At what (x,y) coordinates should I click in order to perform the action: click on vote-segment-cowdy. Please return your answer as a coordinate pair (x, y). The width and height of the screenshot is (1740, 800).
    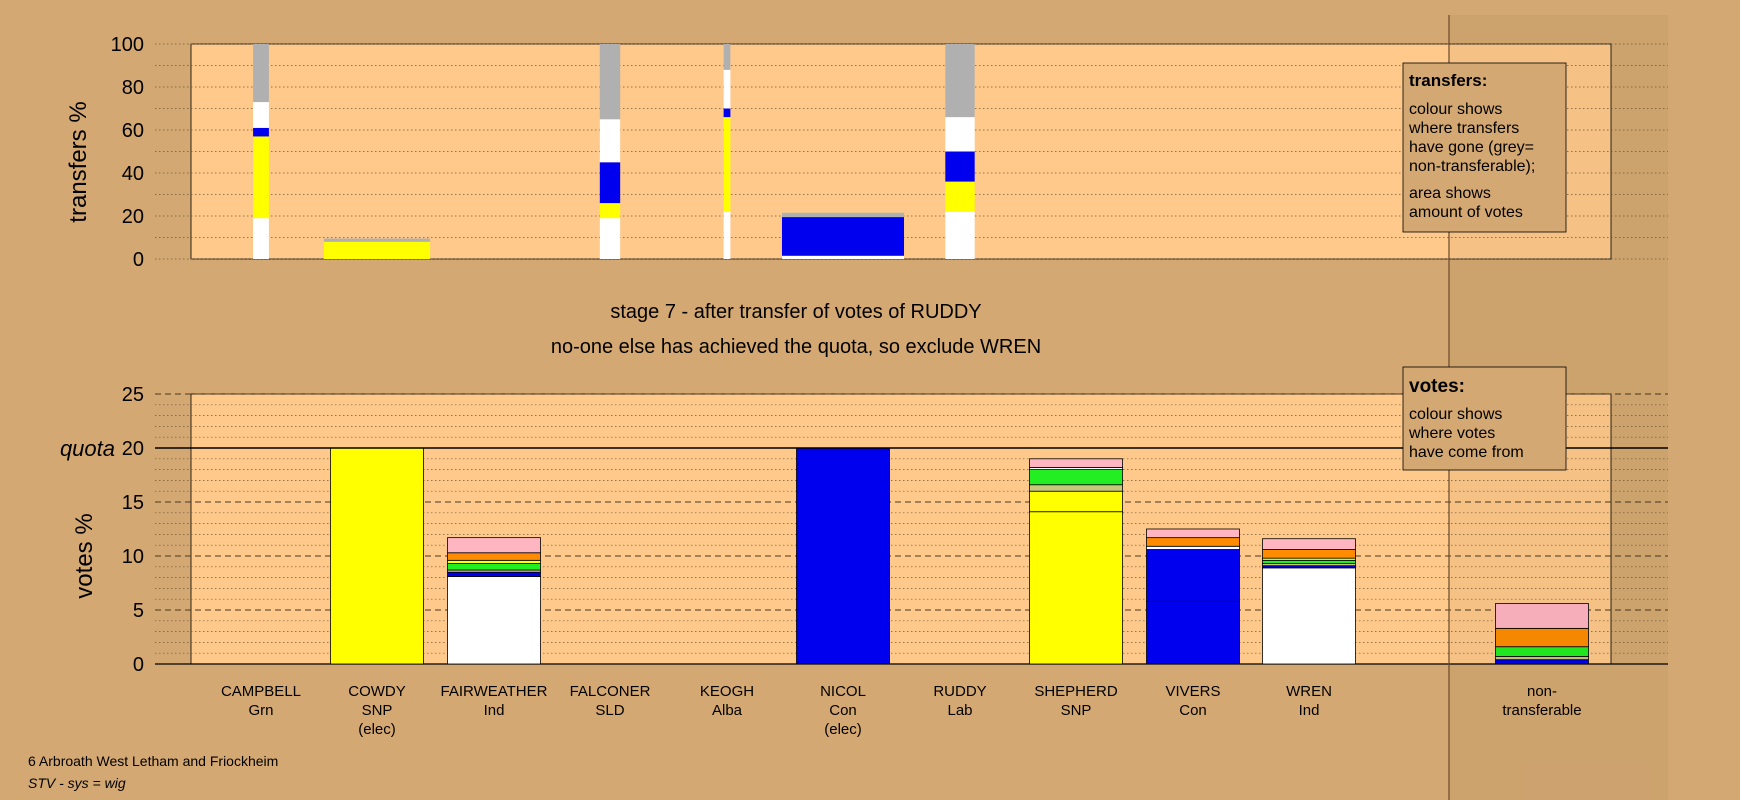
    Looking at the image, I should click on (377, 556).